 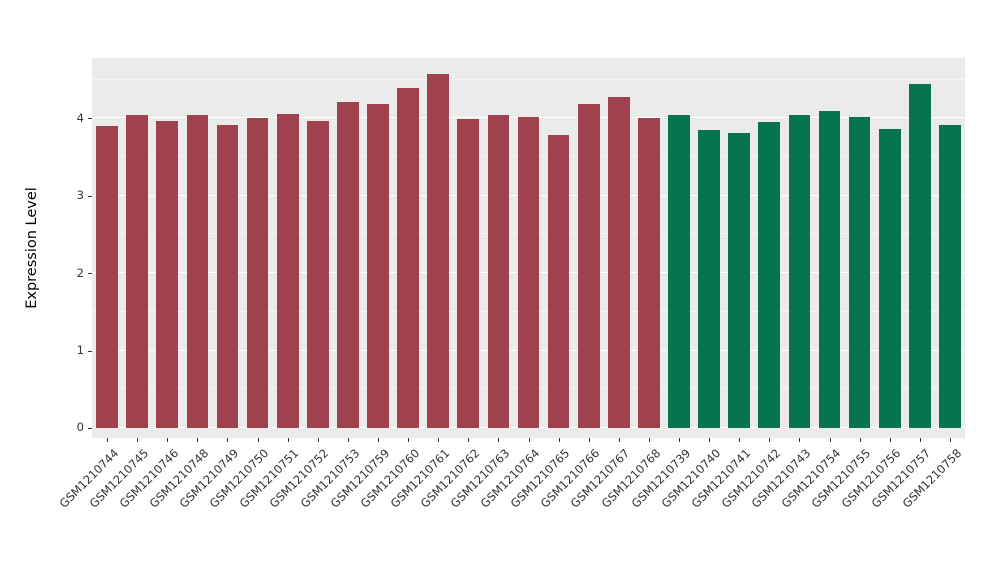 What do you see at coordinates (32, 248) in the screenshot?
I see `y-axis-title: Expression Level` at bounding box center [32, 248].